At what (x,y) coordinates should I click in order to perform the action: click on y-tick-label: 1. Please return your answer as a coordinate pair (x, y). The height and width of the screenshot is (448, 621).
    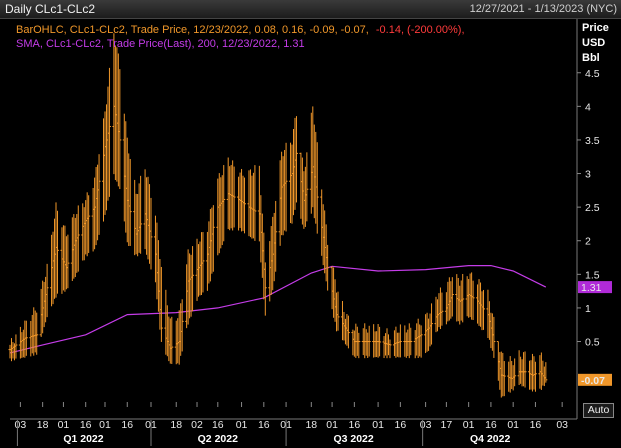
    Looking at the image, I should click on (588, 309).